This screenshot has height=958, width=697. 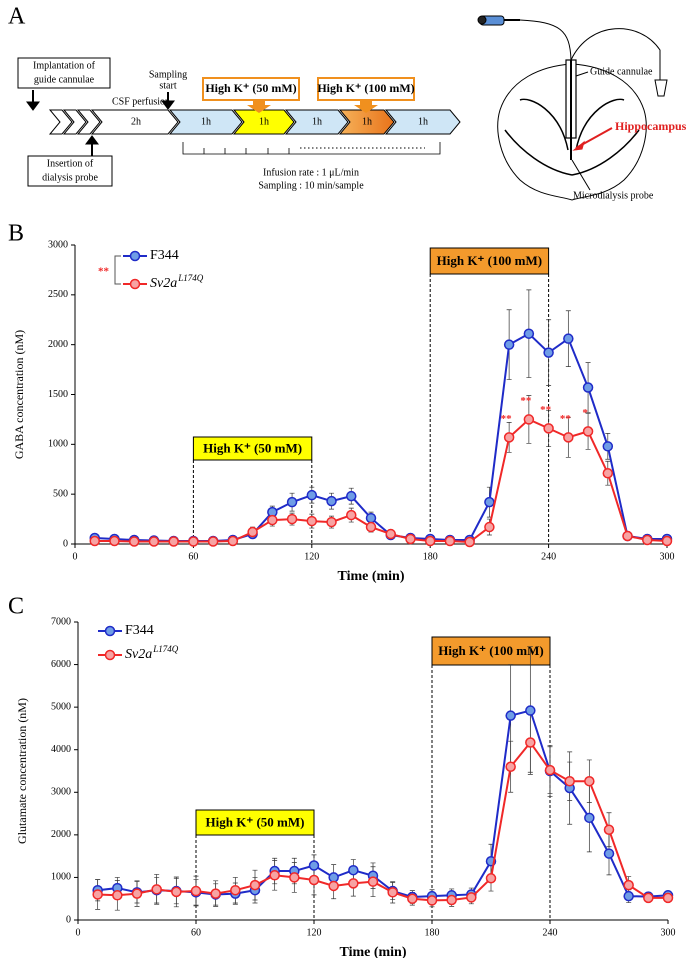 I want to click on label: Hippocampus, so click(x=651, y=126).